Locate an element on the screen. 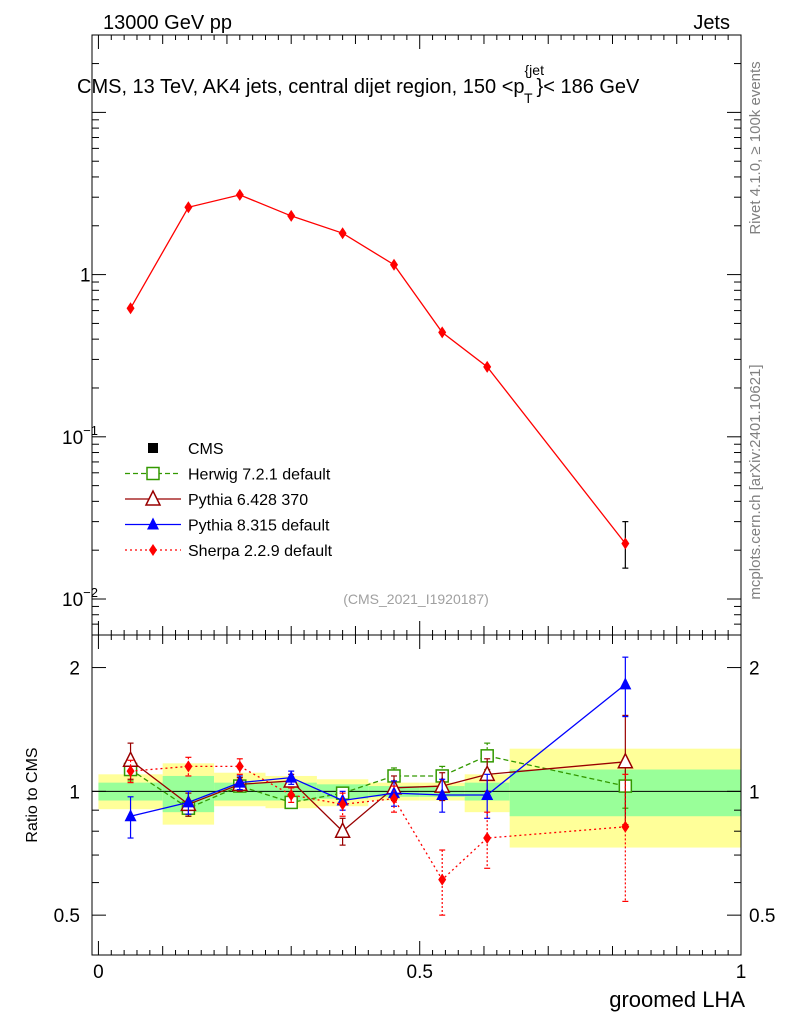  header-energy-label: 13000 GeV pp is located at coordinates (167, 23).